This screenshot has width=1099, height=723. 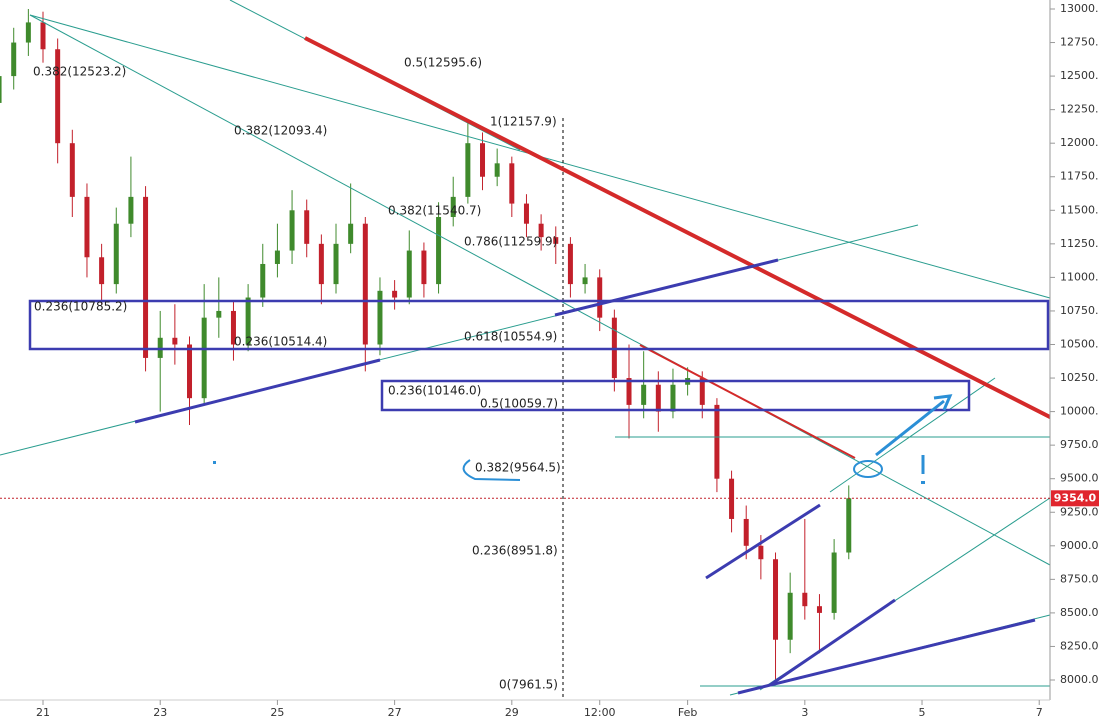 I want to click on fib-label: 0.236(10785.2), so click(x=80, y=307).